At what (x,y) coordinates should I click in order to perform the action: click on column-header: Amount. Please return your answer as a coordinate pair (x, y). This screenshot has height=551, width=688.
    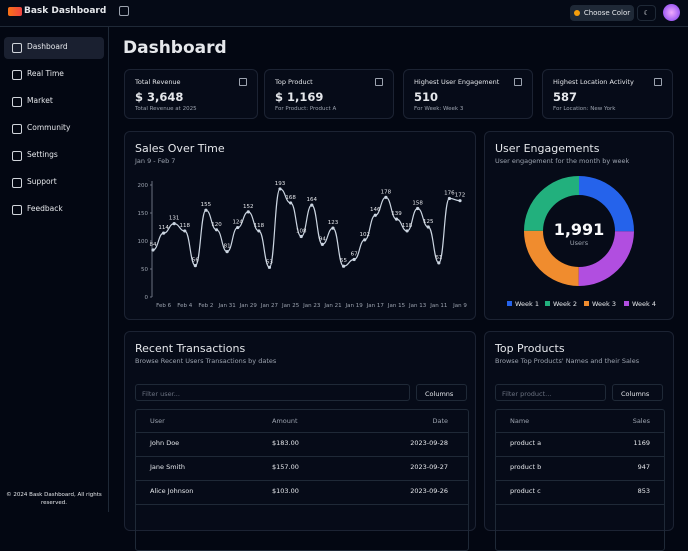
    Looking at the image, I should click on (285, 421).